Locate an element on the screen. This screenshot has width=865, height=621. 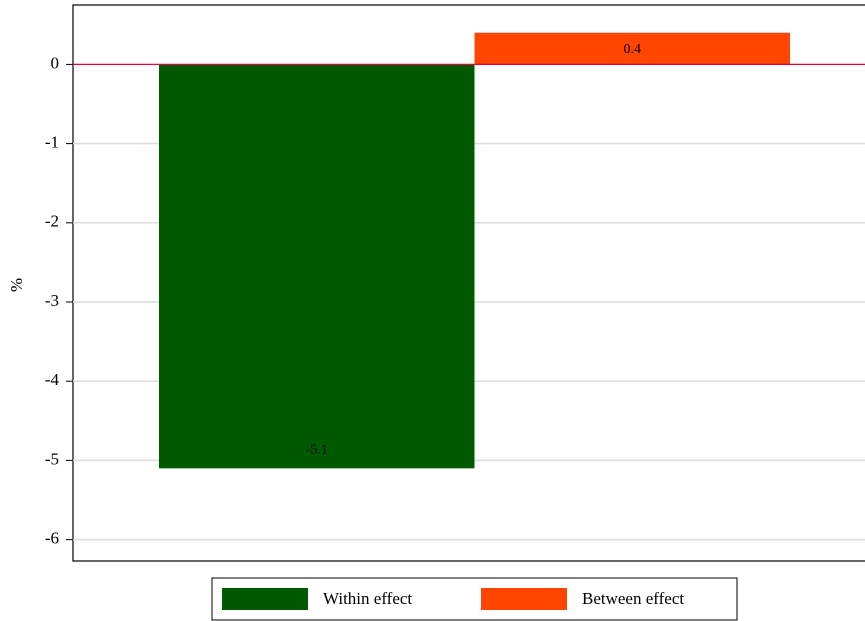
y-tick-label: -5 is located at coordinates (52, 458).